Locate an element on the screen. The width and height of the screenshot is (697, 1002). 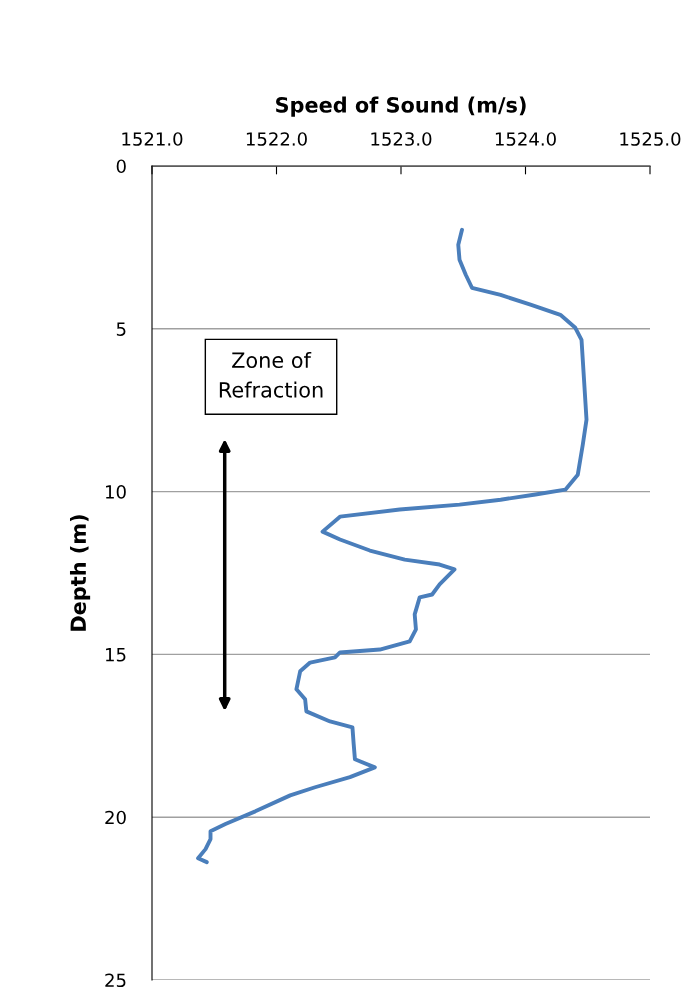
y-tick-label: 20 is located at coordinates (115, 817).